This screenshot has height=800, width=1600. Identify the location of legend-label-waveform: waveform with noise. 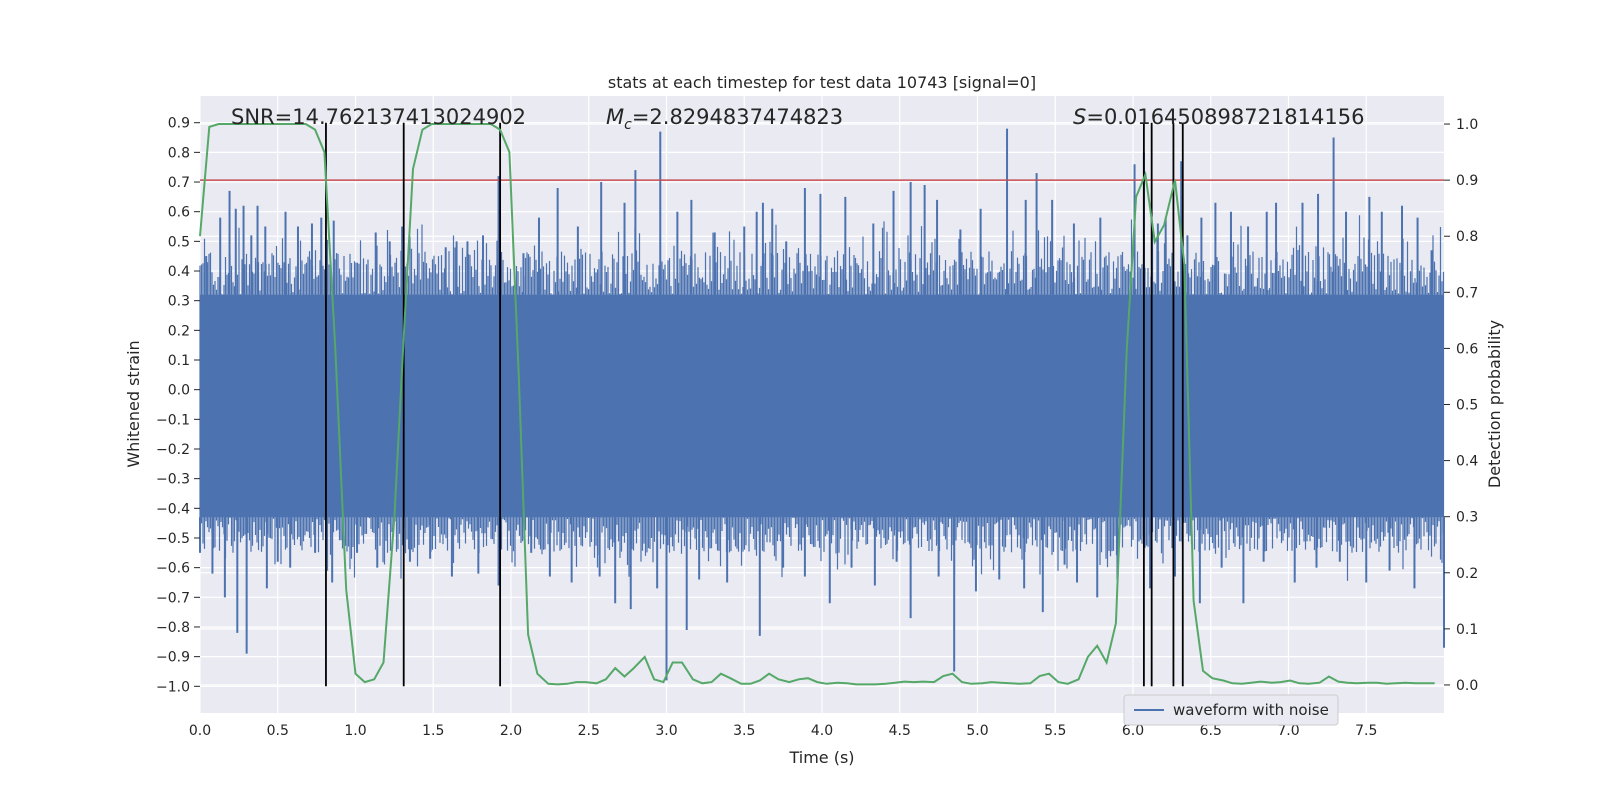
(1251, 710).